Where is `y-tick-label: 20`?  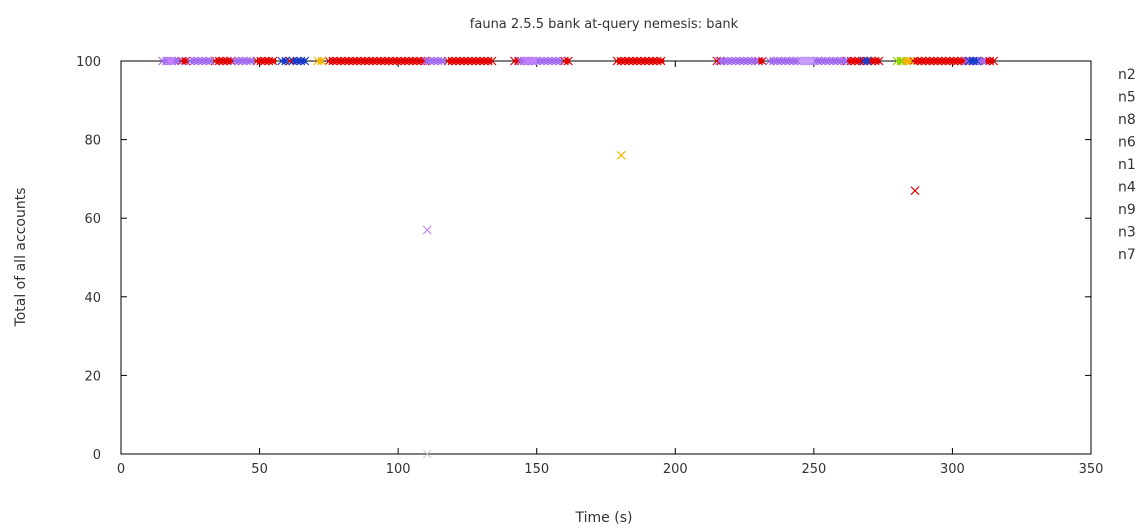
y-tick-label: 20 is located at coordinates (92, 376).